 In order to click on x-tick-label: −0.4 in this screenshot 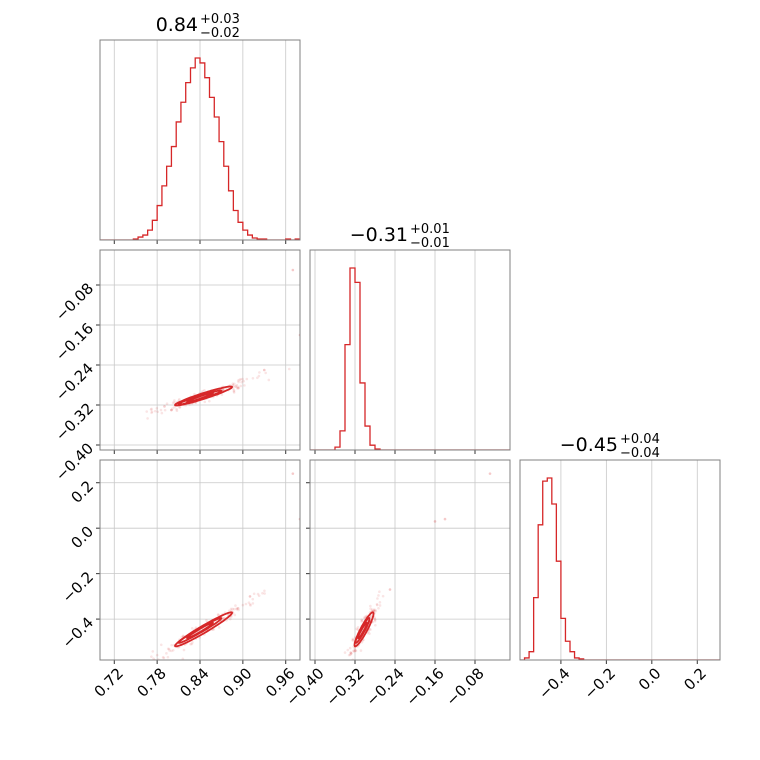, I will do `click(554, 683)`.